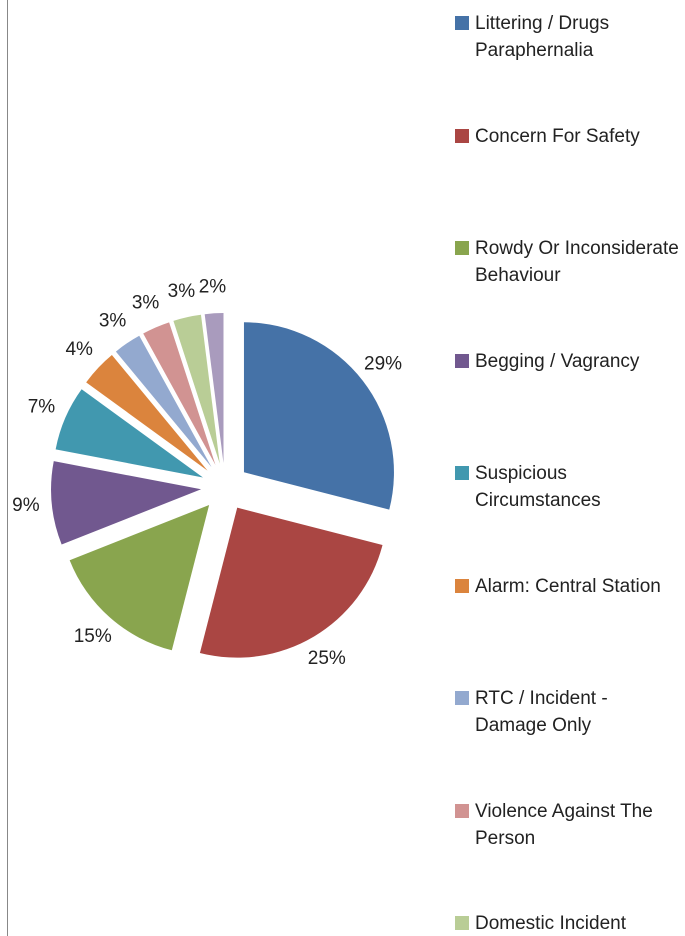 The image size is (685, 936). Describe the element at coordinates (577, 262) in the screenshot. I see `legend-label: Rowdy Or Inconsiderate Behaviour` at that location.